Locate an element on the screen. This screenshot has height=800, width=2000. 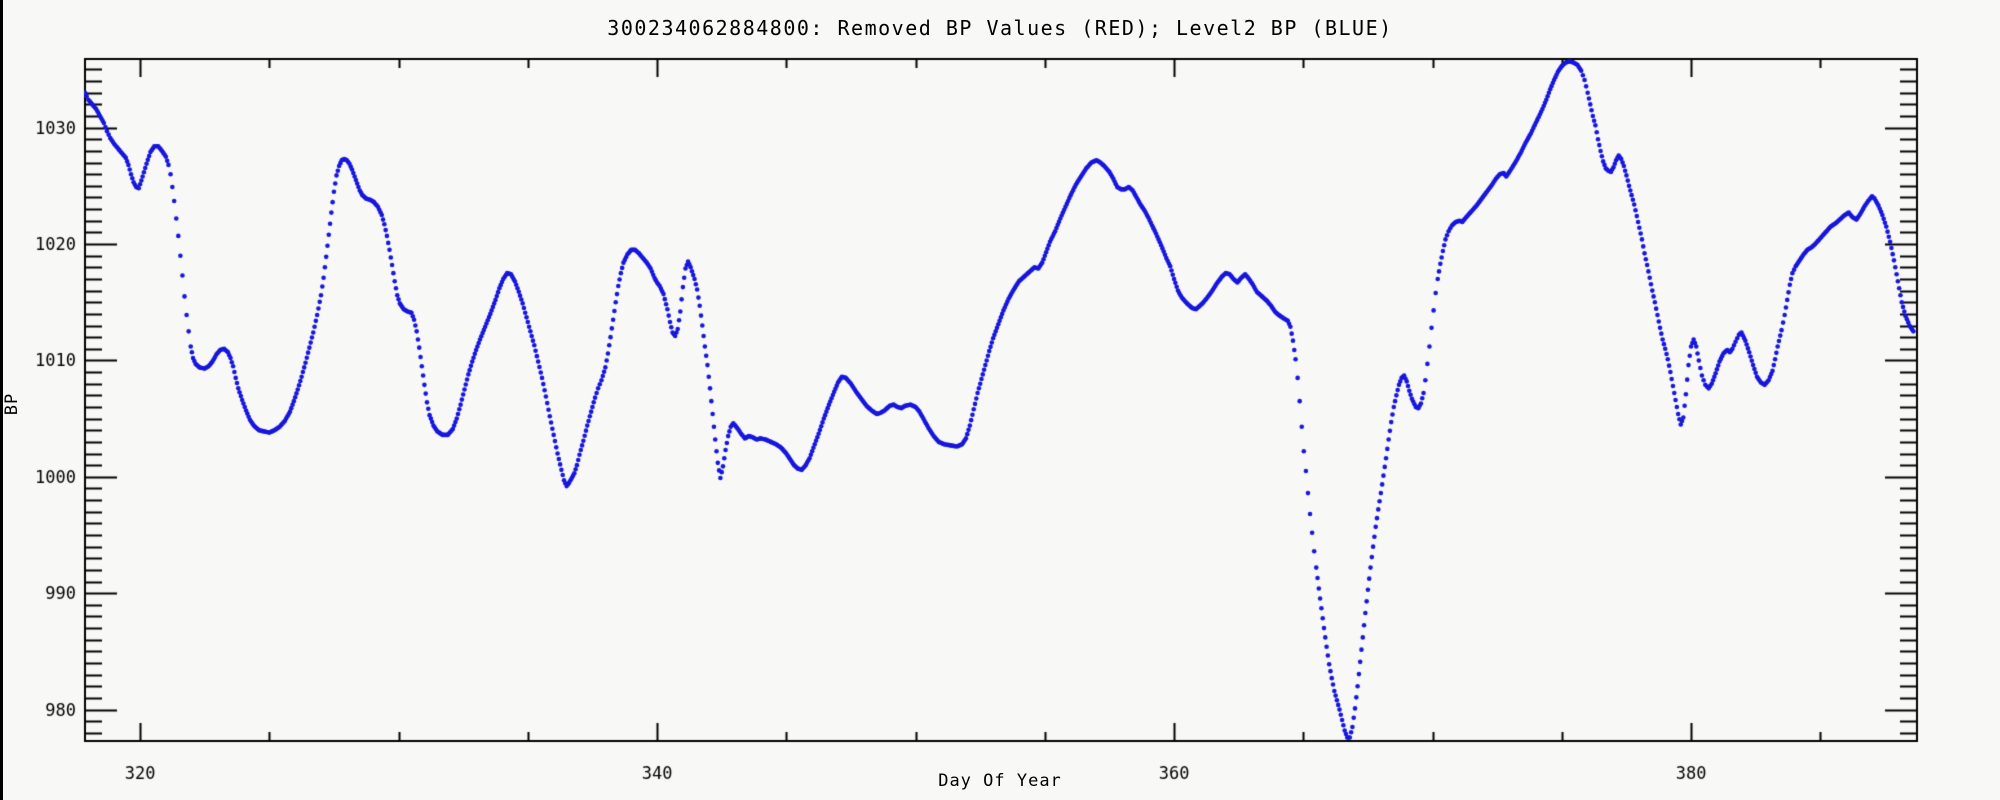
x-axis-label: Day Of Year is located at coordinates (1000, 781).